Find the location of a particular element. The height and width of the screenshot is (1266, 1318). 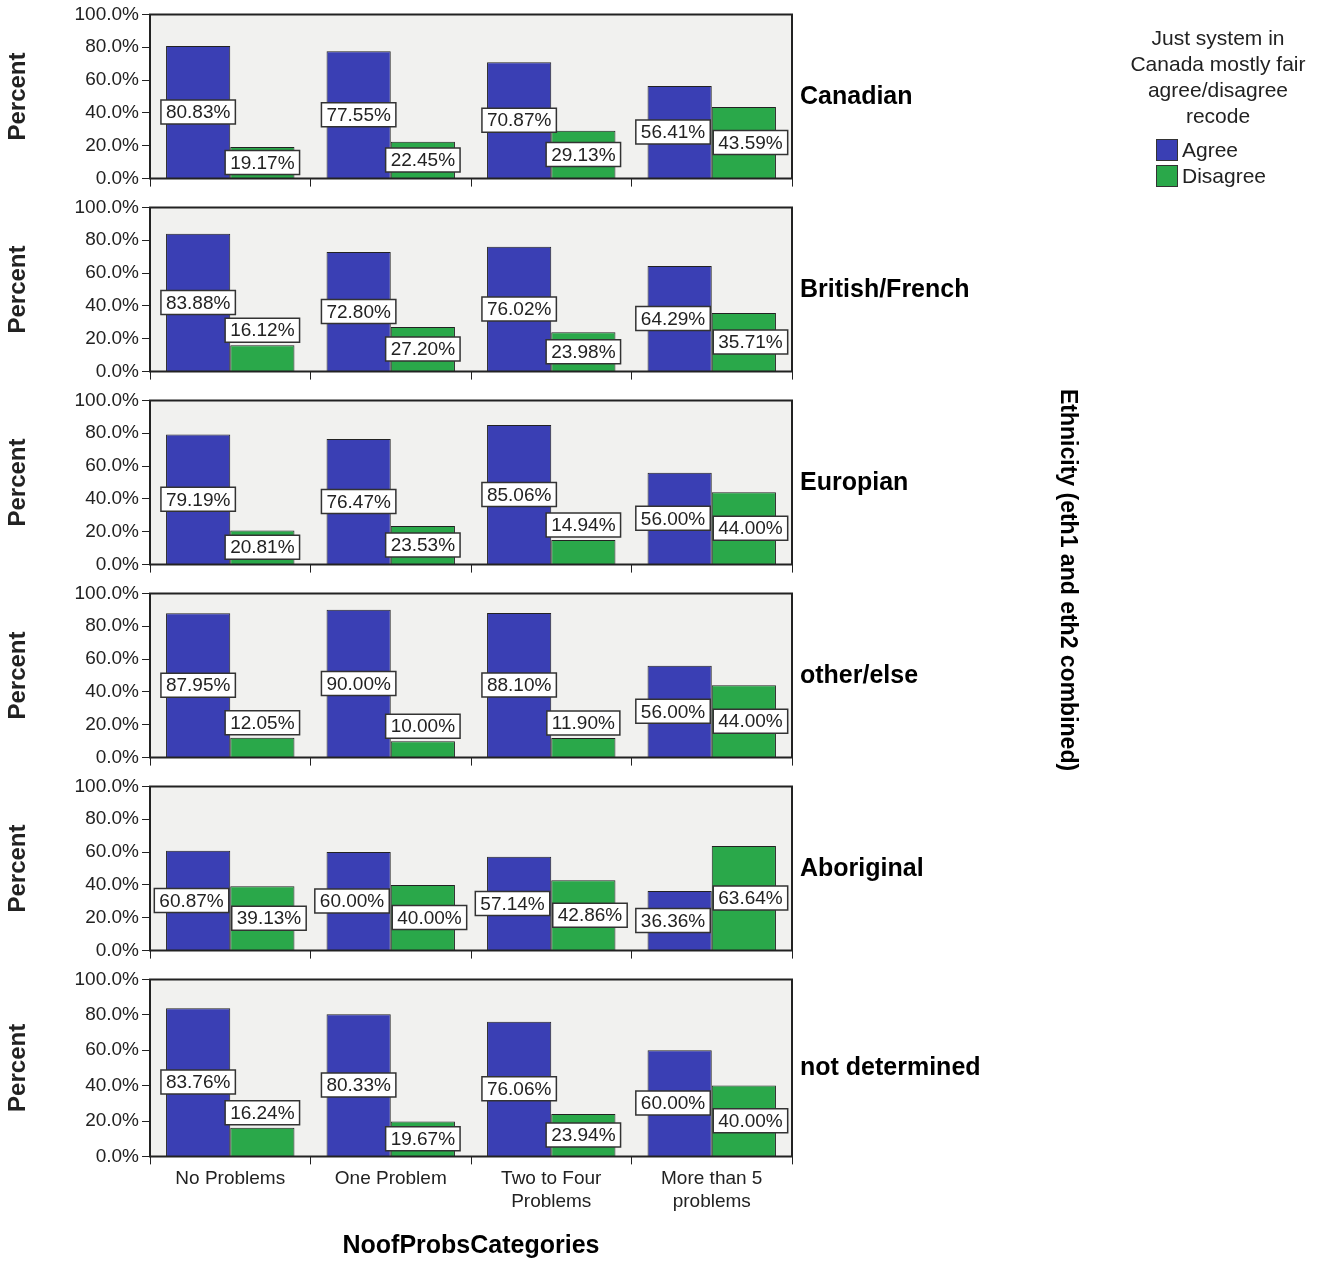

data-label: 85.06% is located at coordinates (519, 494).